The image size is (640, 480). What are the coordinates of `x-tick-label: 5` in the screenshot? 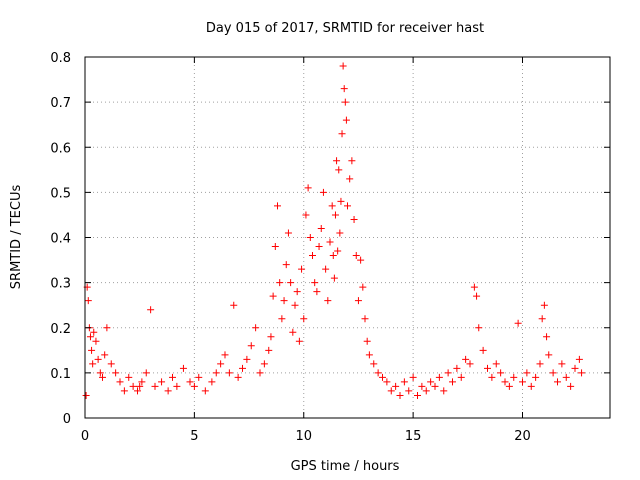 It's located at (194, 436).